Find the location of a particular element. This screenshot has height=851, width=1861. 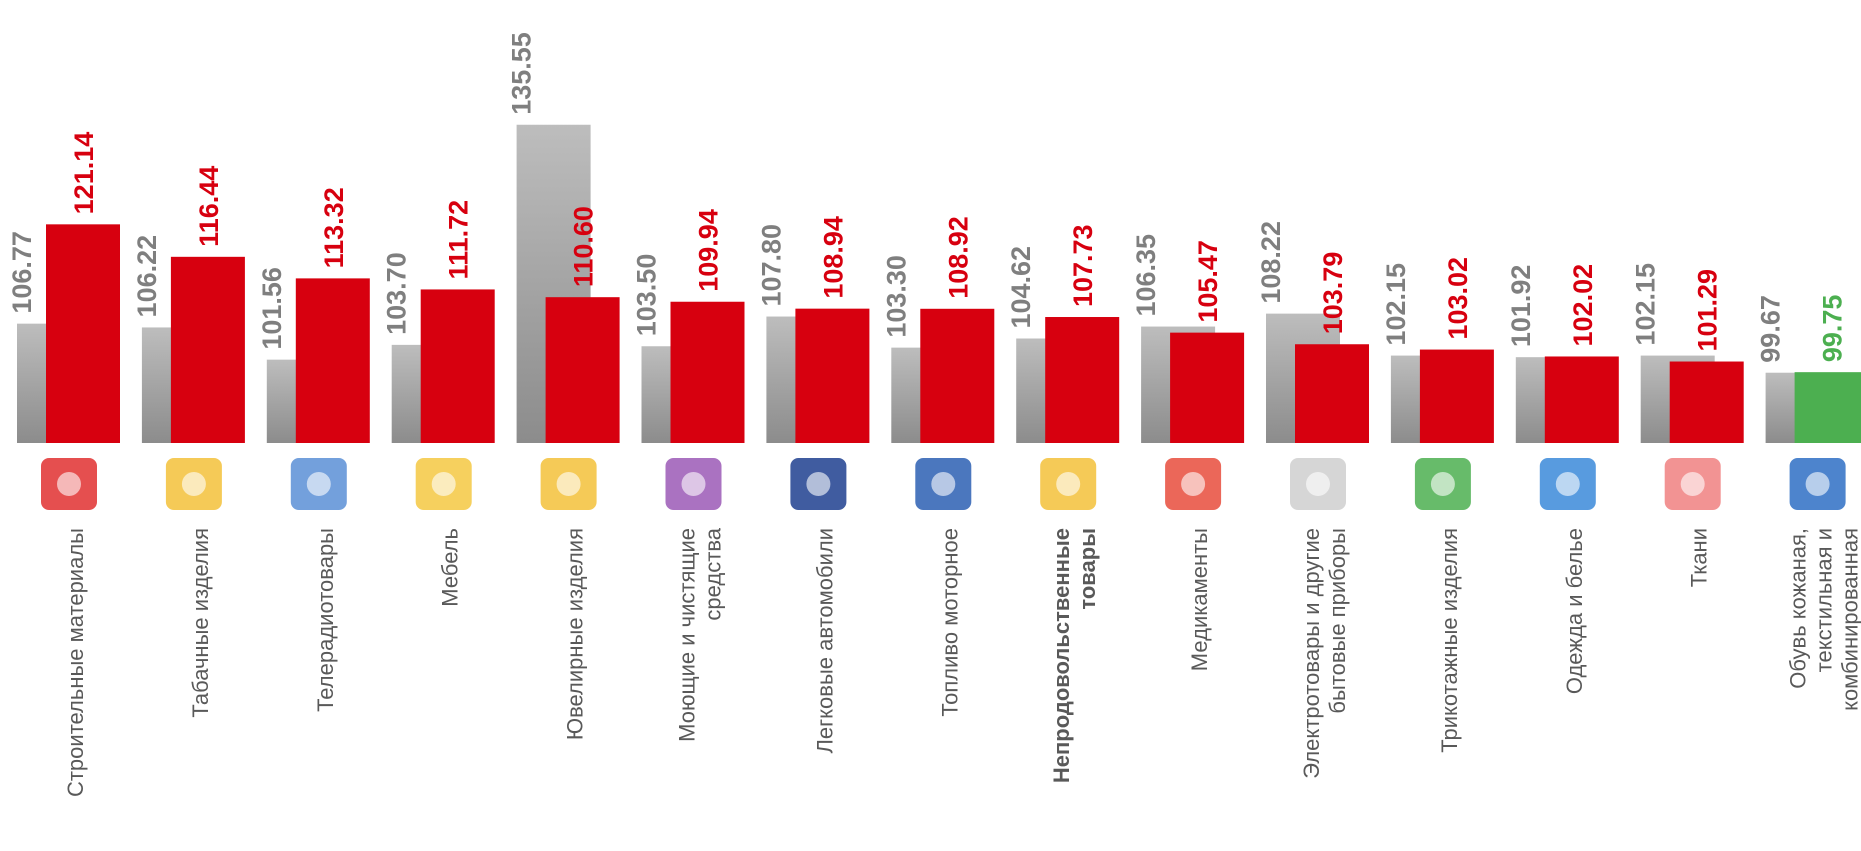

category-label: Трикотажные изделия is located at coordinates (1449, 640).